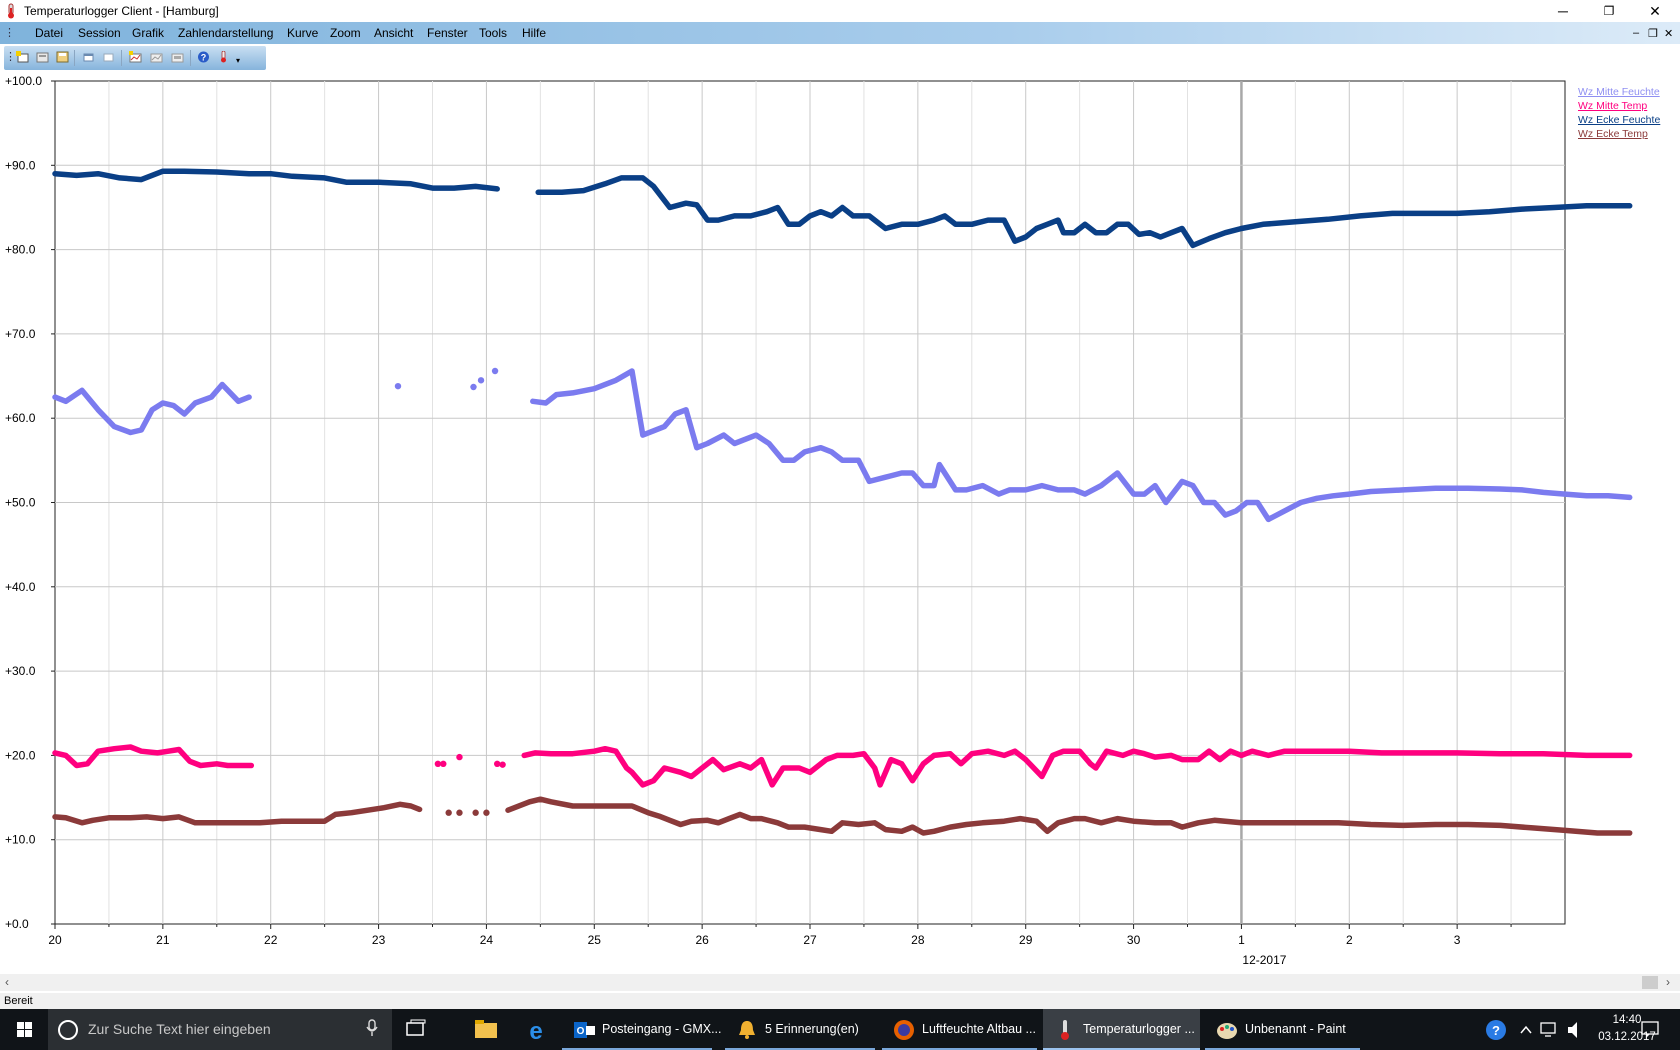 The height and width of the screenshot is (1050, 1680). I want to click on legend-item-wz-mitte-temp: Wz Mitte Temp, so click(1613, 106).